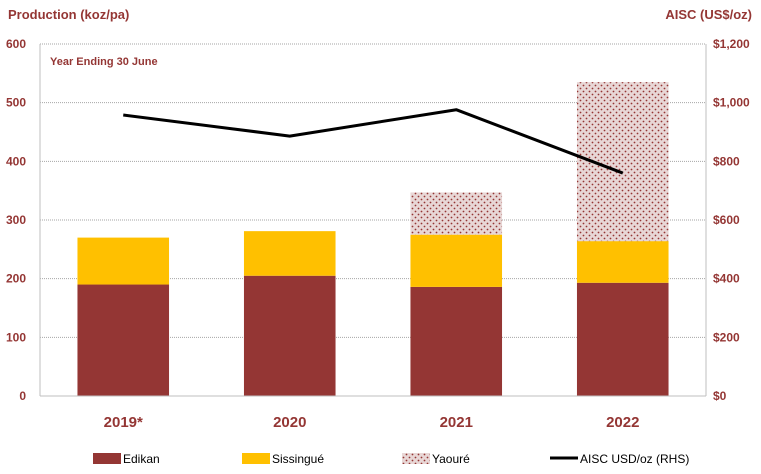 The image size is (761, 474). What do you see at coordinates (456, 260) in the screenshot?
I see `bar-sissingu--2021` at bounding box center [456, 260].